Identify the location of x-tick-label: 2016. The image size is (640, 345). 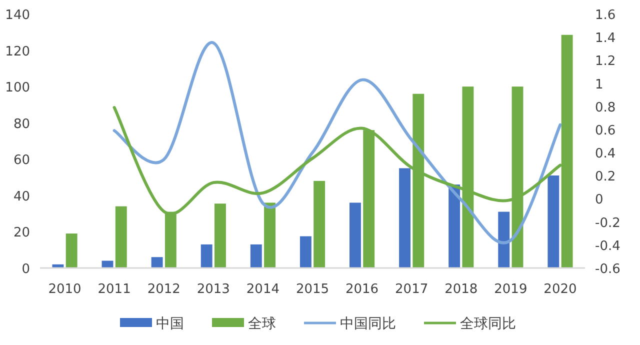
(362, 289).